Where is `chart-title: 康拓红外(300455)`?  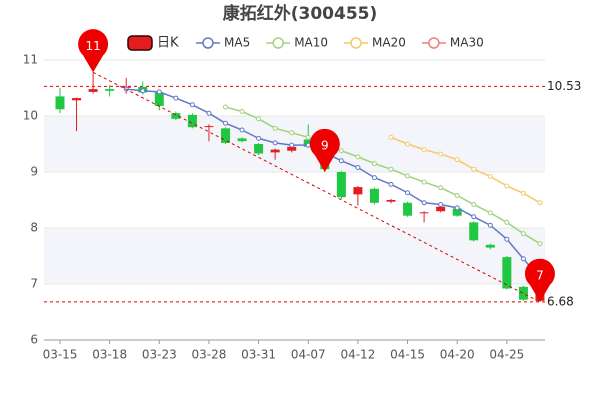 chart-title: 康拓红外(300455) is located at coordinates (300, 13).